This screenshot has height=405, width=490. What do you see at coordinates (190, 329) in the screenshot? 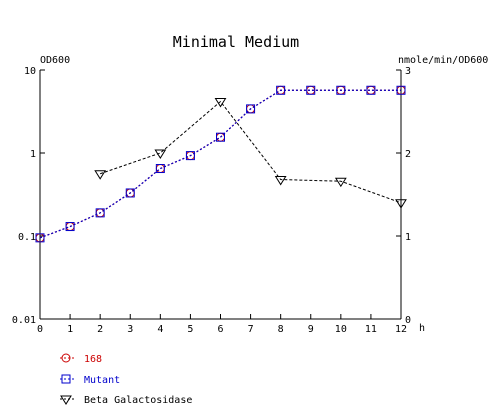
I see `x-tick-label: 5` at bounding box center [190, 329].